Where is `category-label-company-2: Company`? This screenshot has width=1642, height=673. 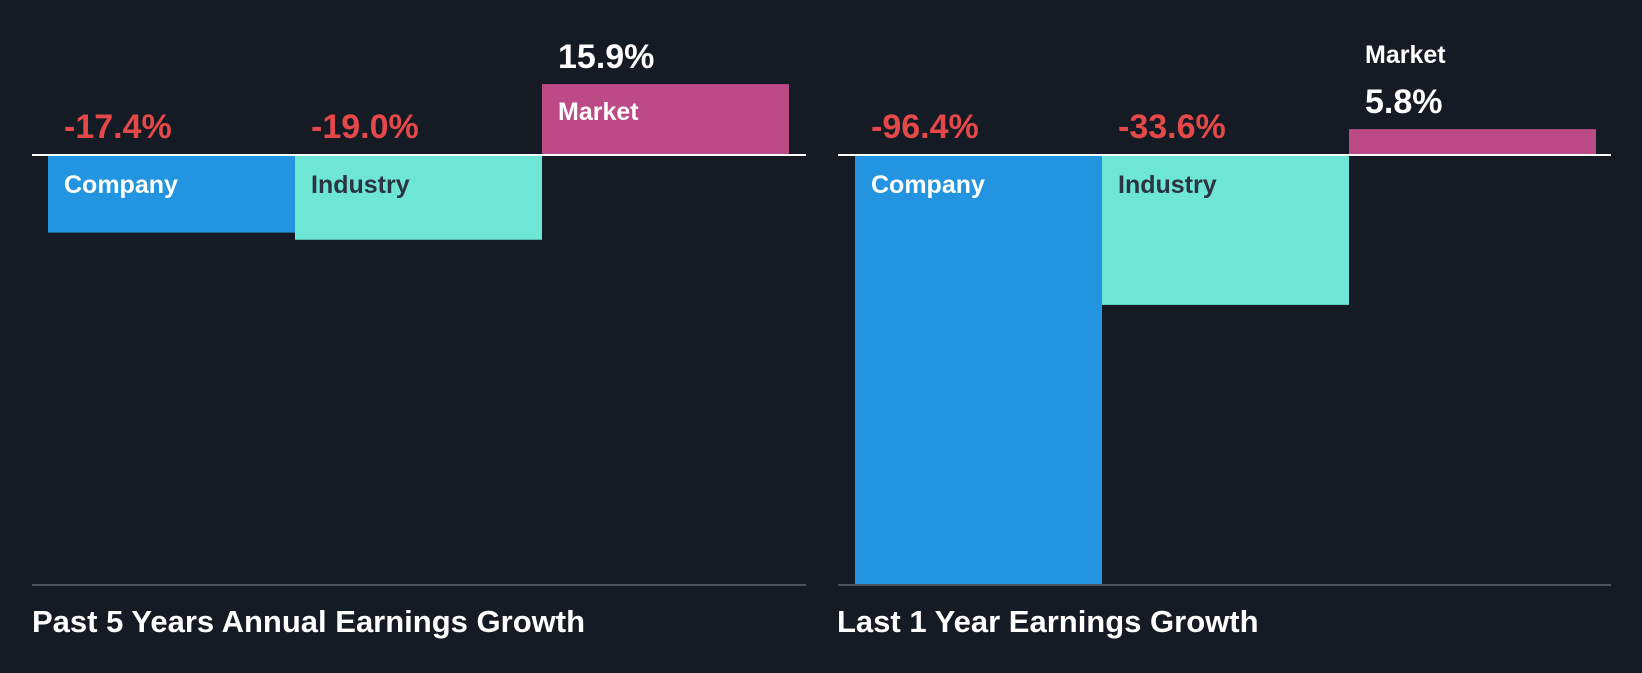
category-label-company-2: Company is located at coordinates (928, 185).